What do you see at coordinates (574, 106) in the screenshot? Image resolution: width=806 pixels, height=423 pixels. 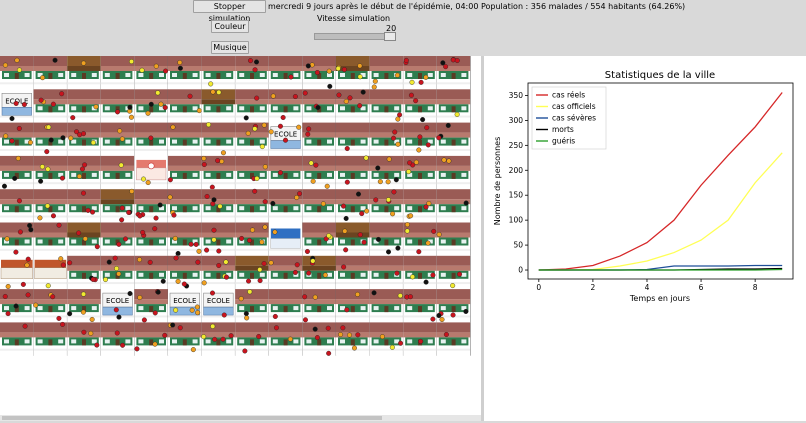 I see `legend-label: cas officiels` at bounding box center [574, 106].